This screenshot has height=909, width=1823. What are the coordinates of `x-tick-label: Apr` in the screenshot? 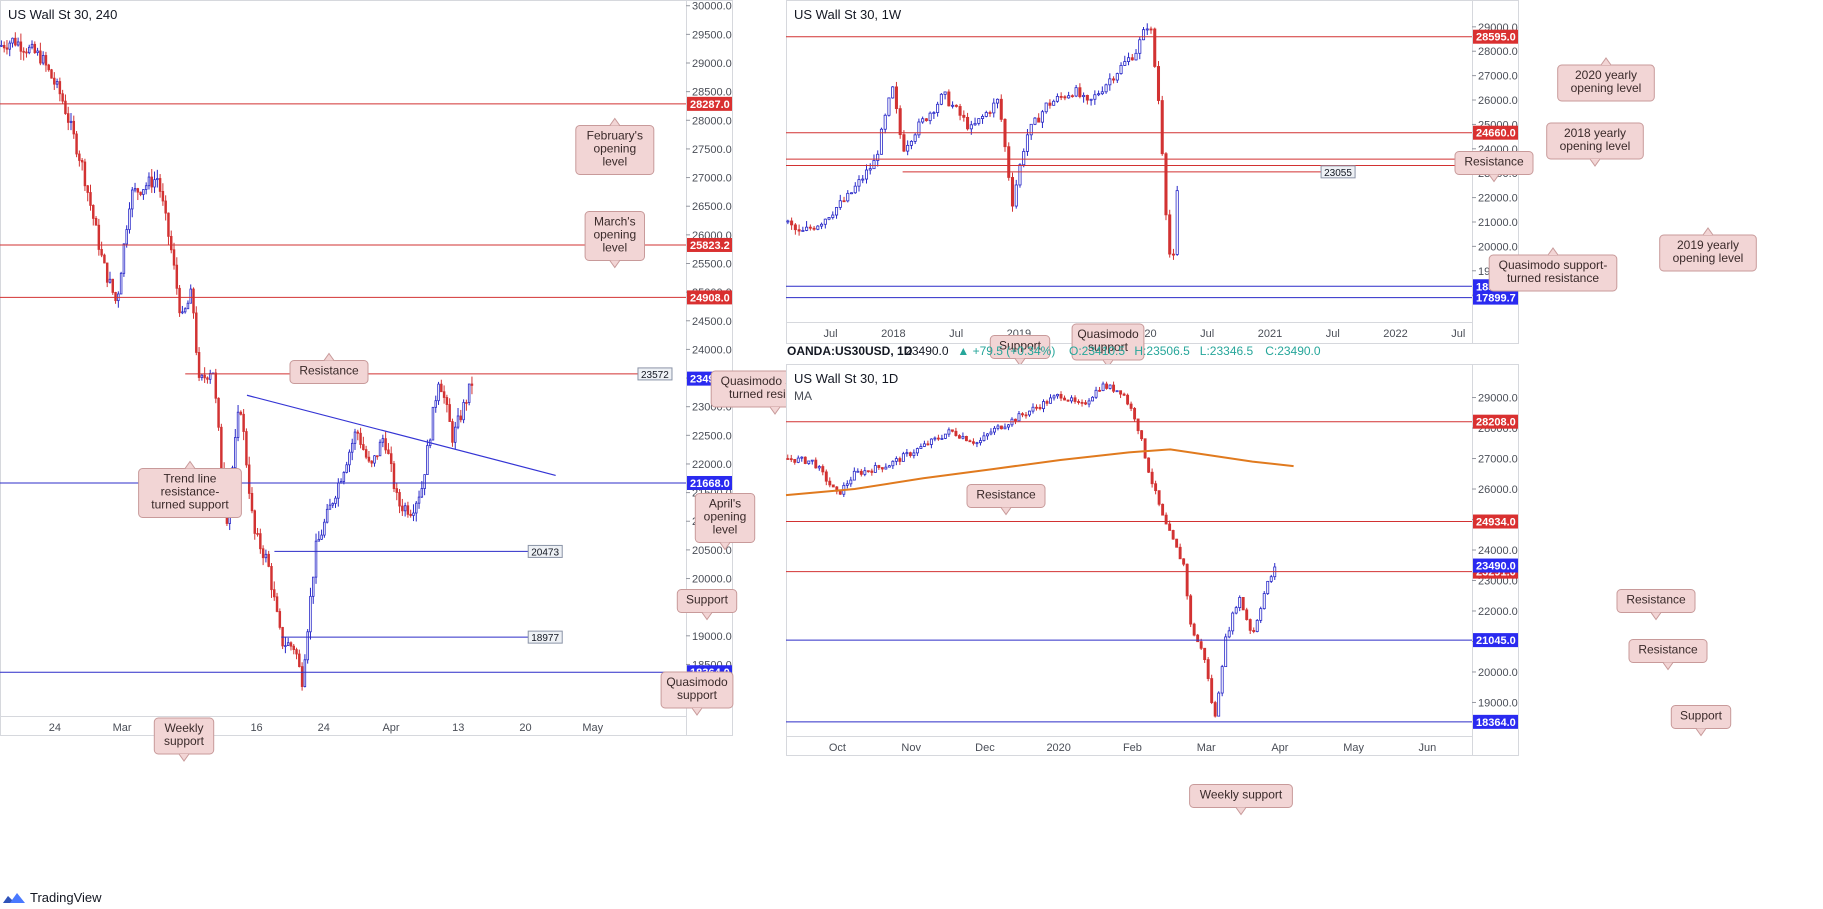 It's located at (1279, 748).